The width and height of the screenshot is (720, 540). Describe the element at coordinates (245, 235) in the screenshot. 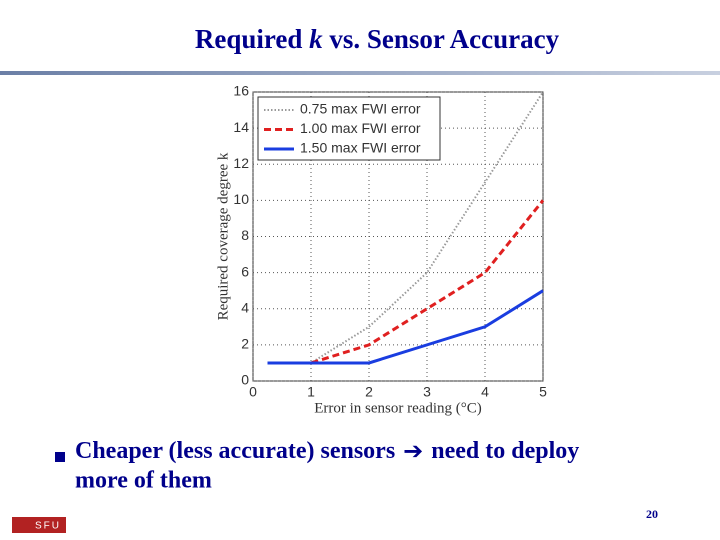

I see `y-tick-label: 8` at that location.